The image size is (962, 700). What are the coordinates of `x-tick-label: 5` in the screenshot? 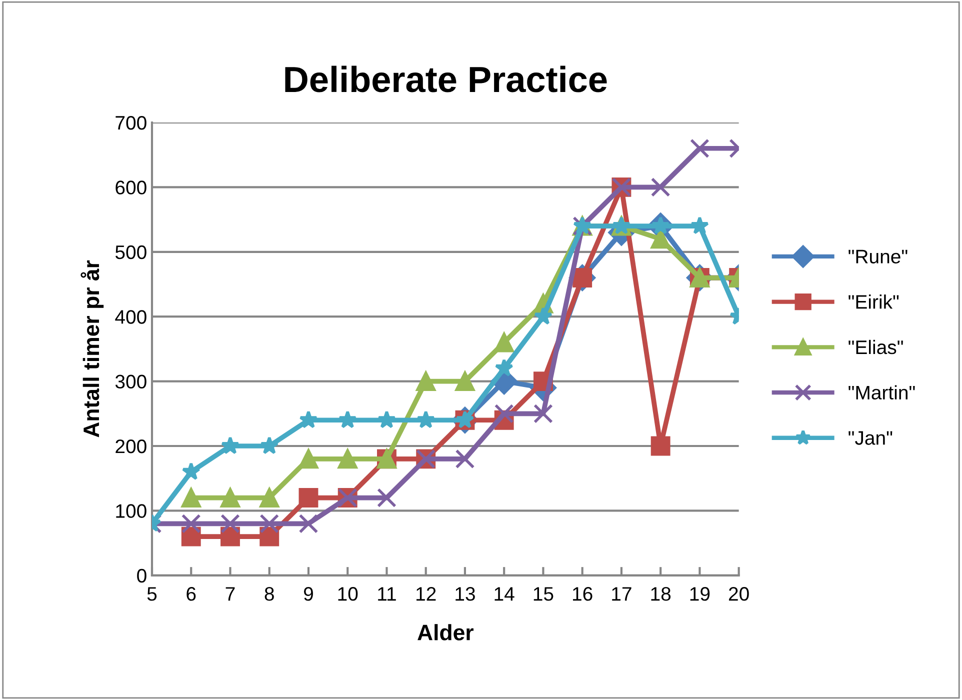 It's located at (152, 594).